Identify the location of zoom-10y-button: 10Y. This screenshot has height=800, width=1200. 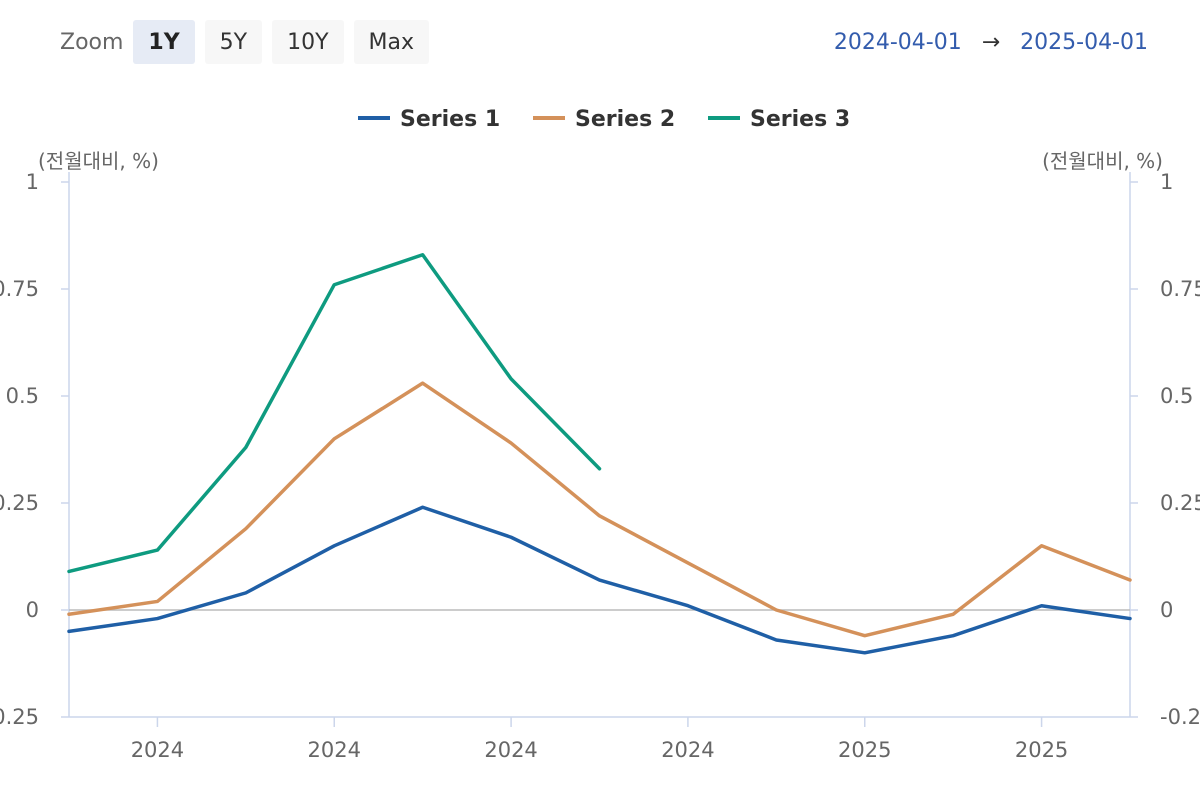
(308, 42).